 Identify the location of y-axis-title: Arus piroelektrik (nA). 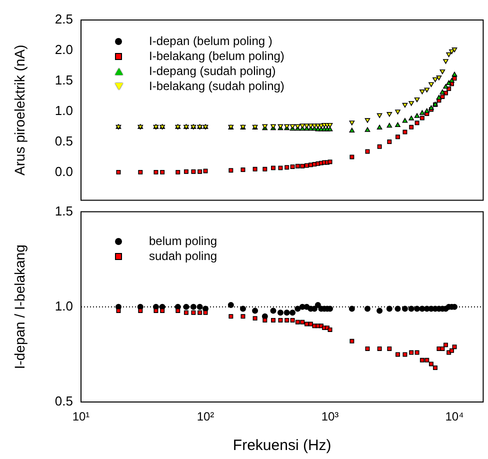
(19, 110).